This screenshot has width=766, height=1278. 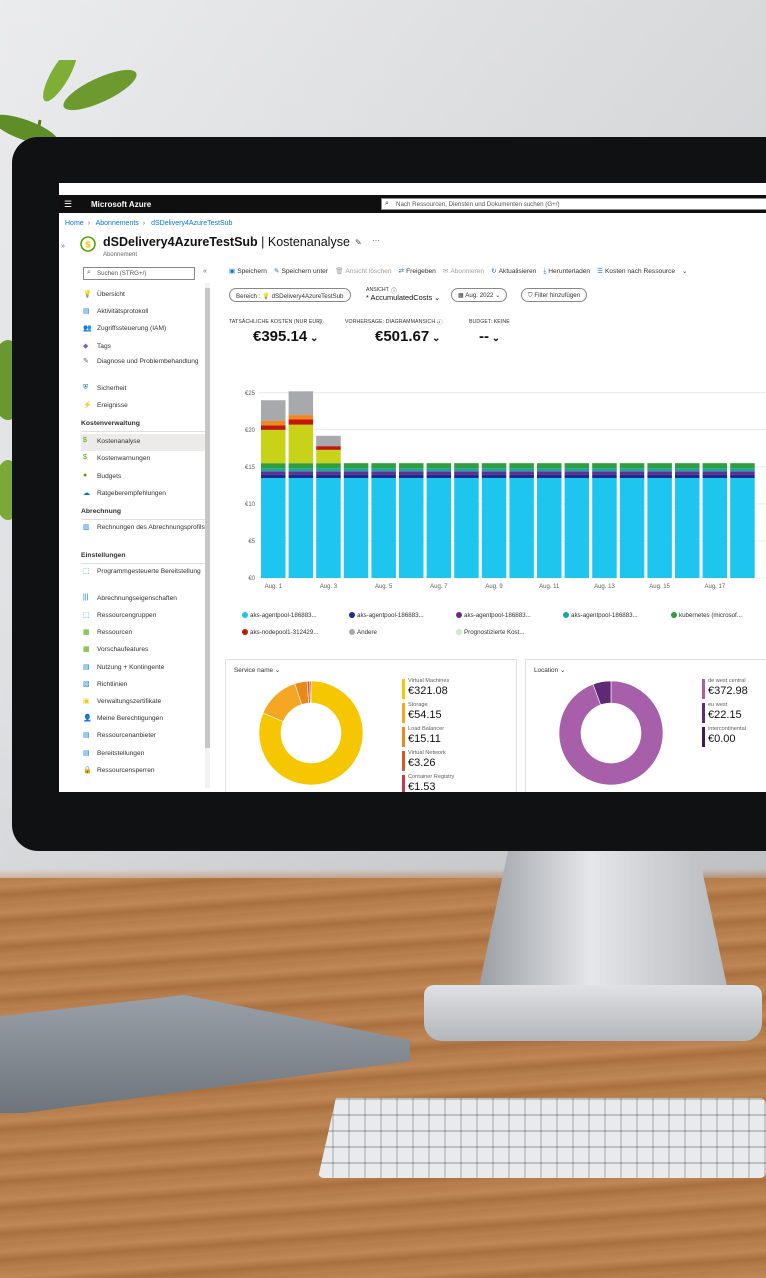 I want to click on toolbar-label: Freigeben, so click(x=421, y=271).